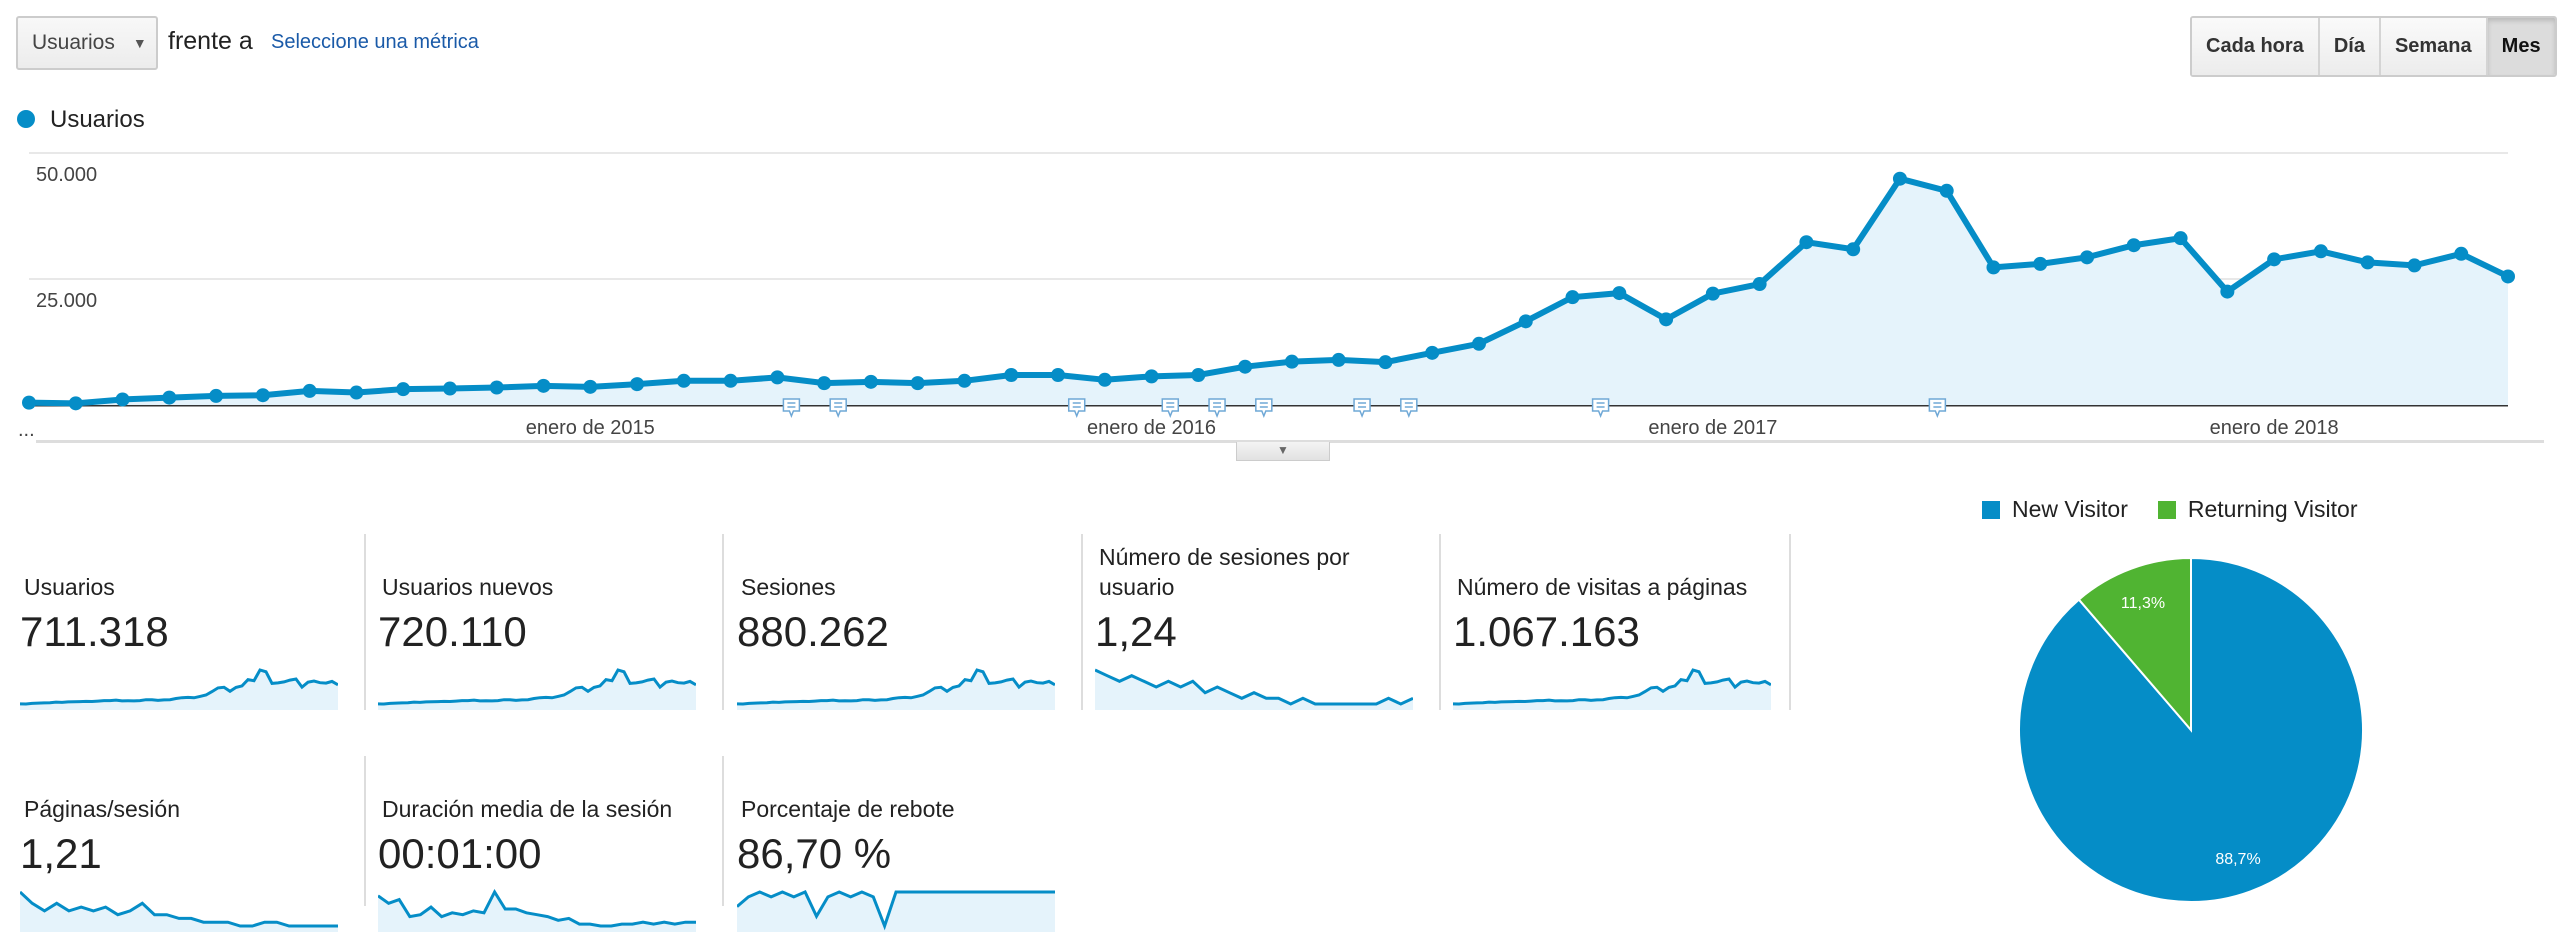 The image size is (2560, 932). What do you see at coordinates (2272, 509) in the screenshot?
I see `legend-returning-visitor: Returning Visitor` at bounding box center [2272, 509].